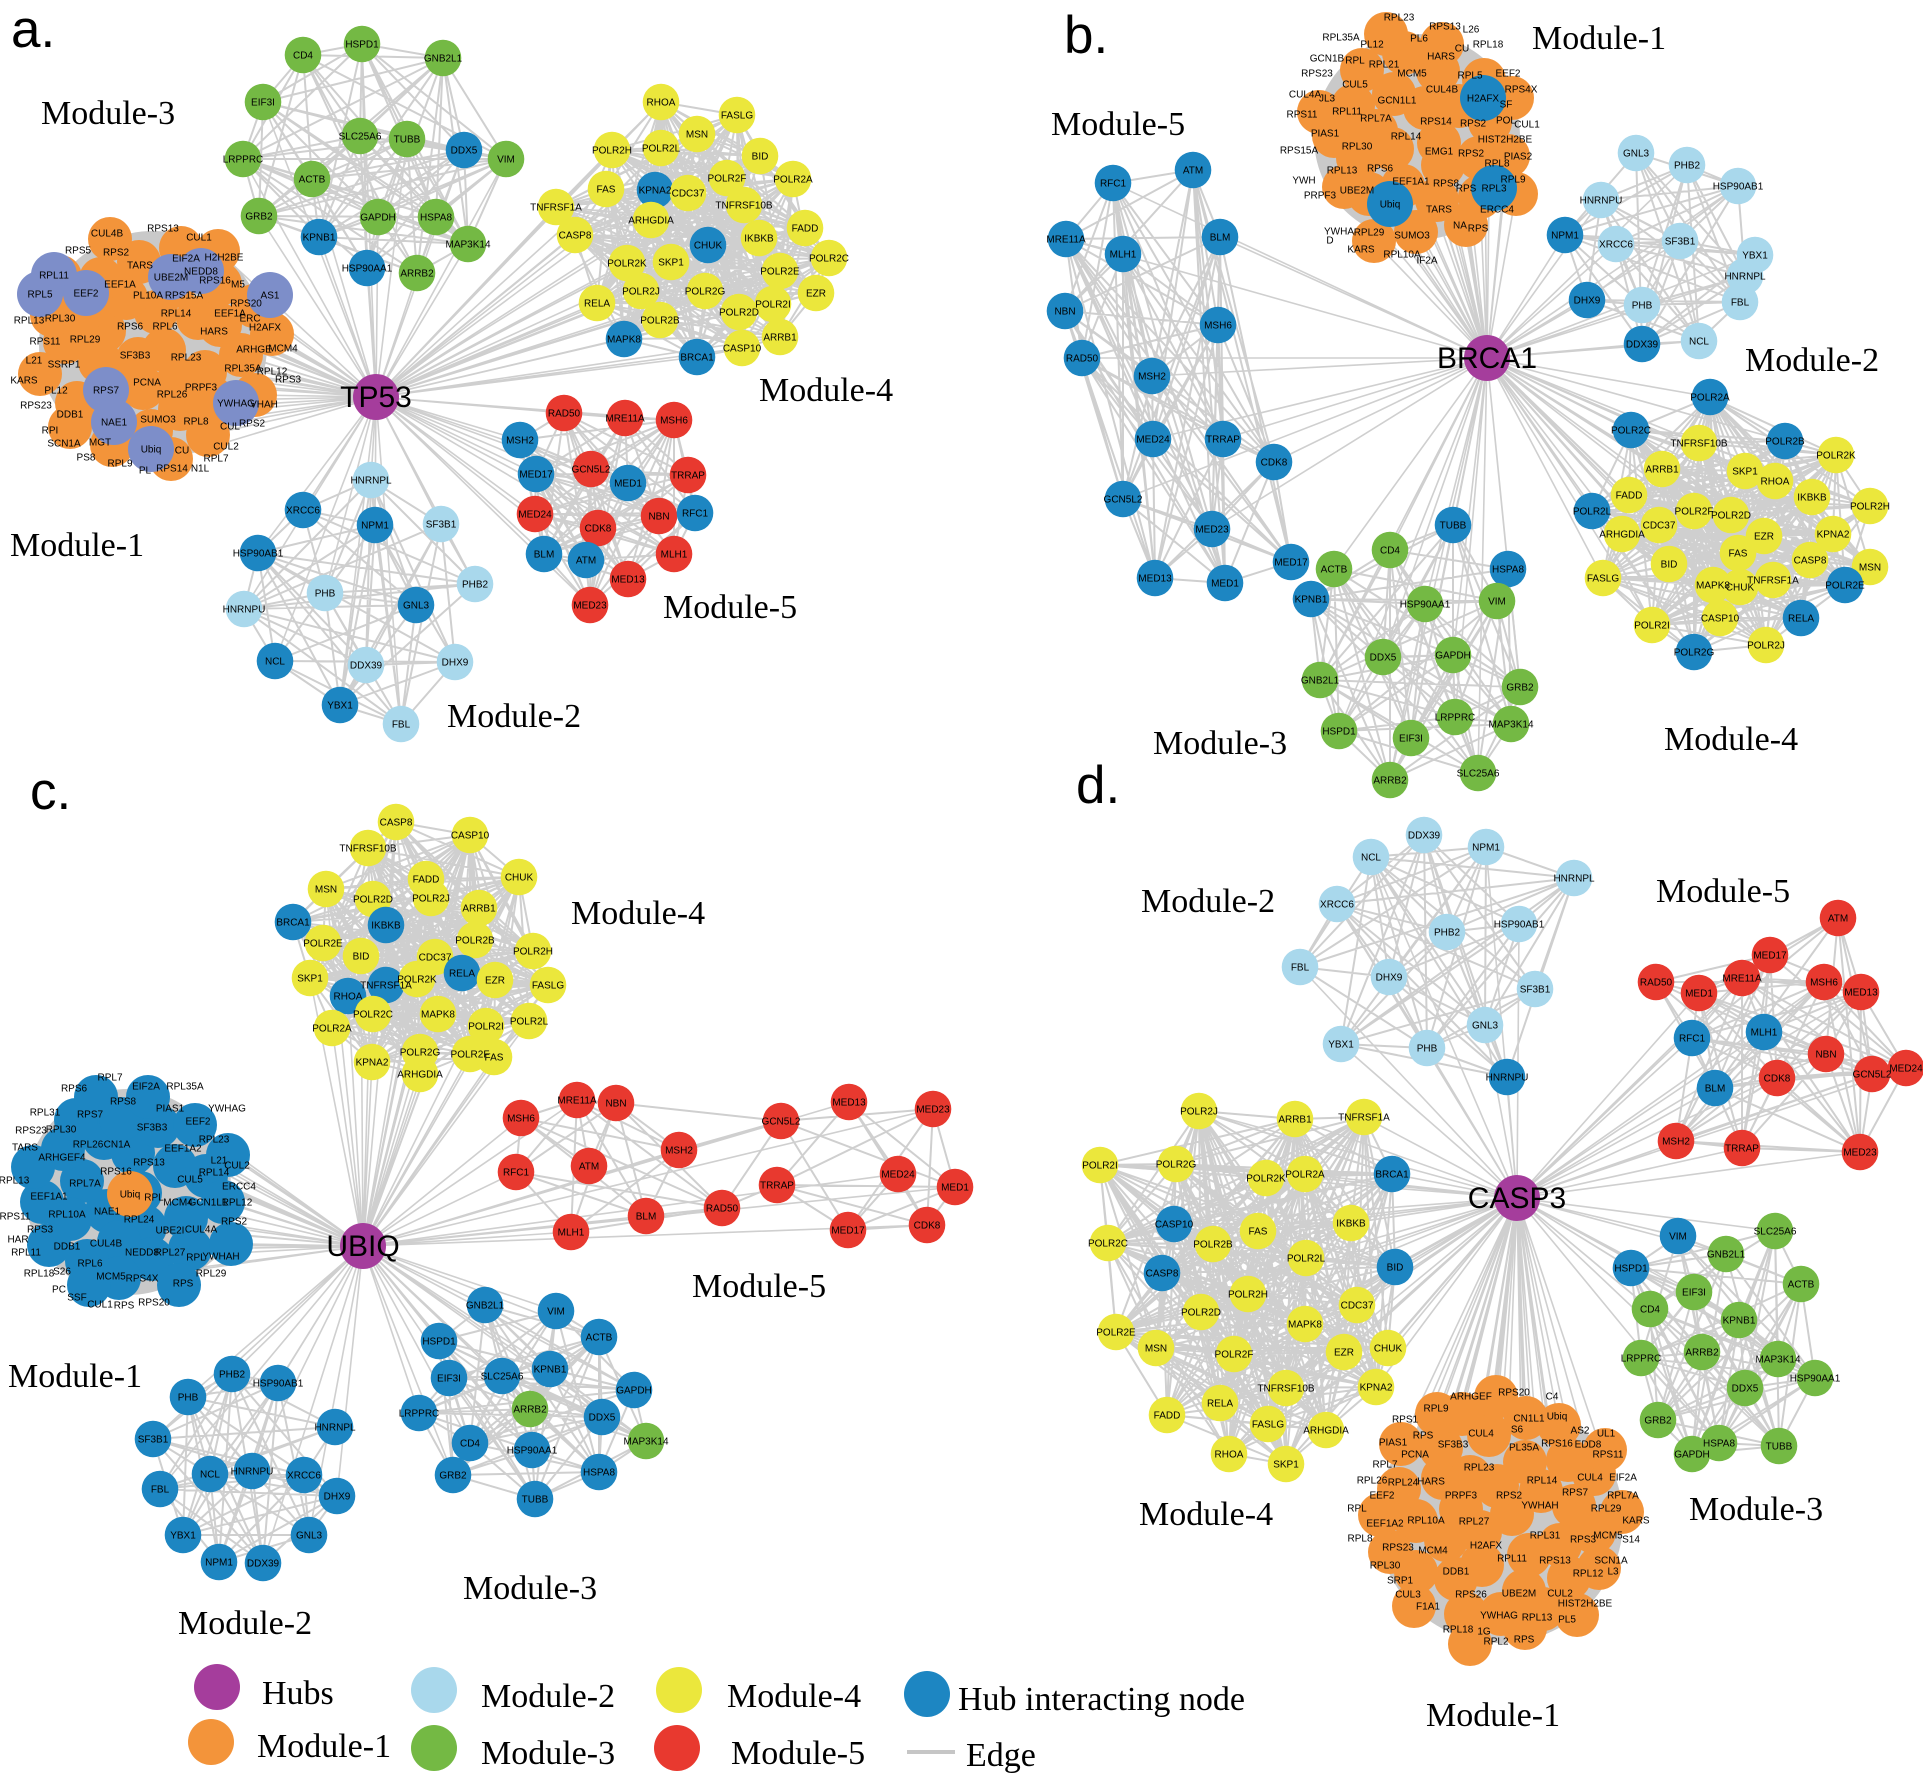 The image size is (1923, 1780). I want to click on svg-text: Ubiq, so click(1390, 205).